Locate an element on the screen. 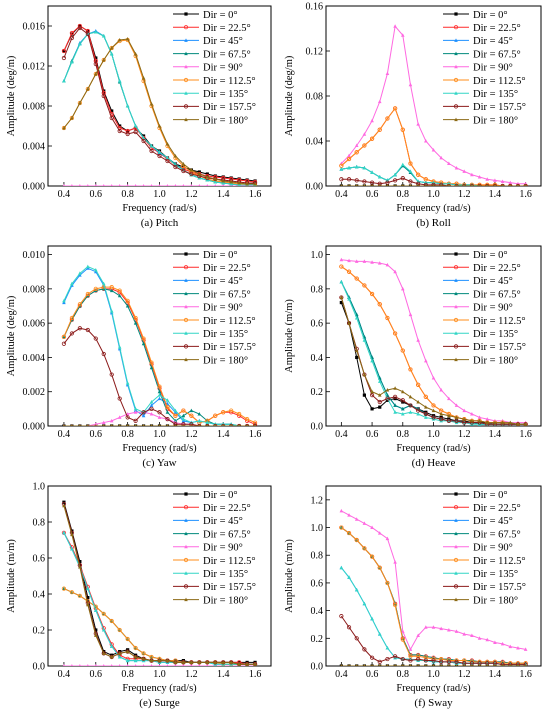  x-tick-label: 1.2 is located at coordinates (464, 194).